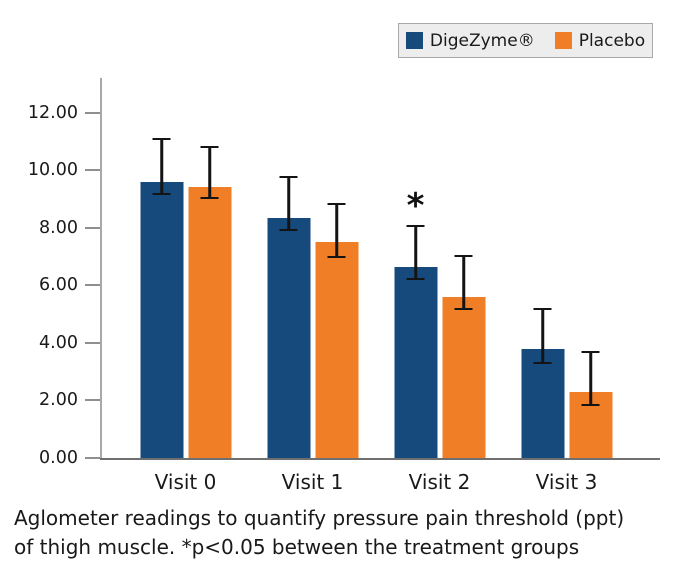 This screenshot has width=682, height=586. Describe the element at coordinates (58, 458) in the screenshot. I see `y-axis-tick-label: 0.00` at that location.